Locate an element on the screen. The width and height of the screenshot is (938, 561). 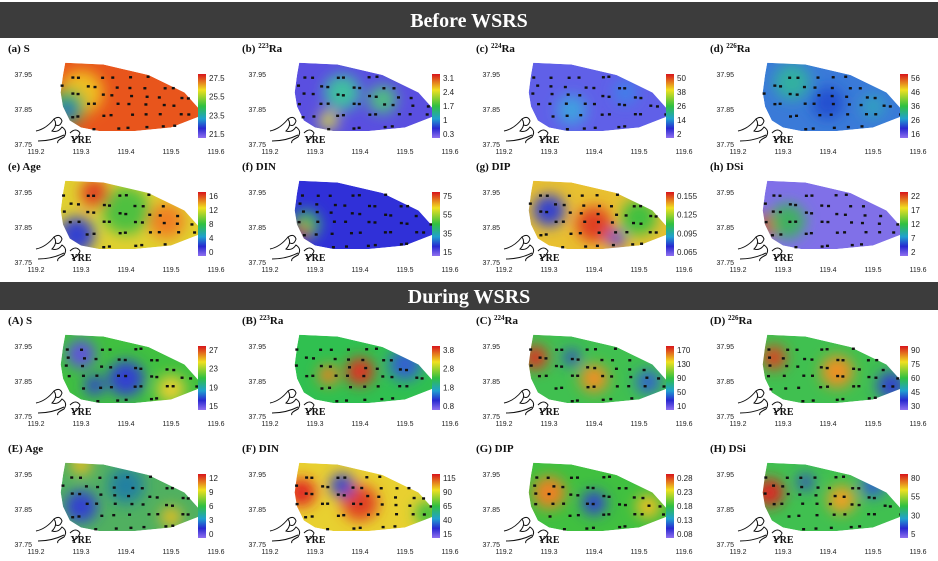
x-tick-label: 119.5 is located at coordinates (171, 424).